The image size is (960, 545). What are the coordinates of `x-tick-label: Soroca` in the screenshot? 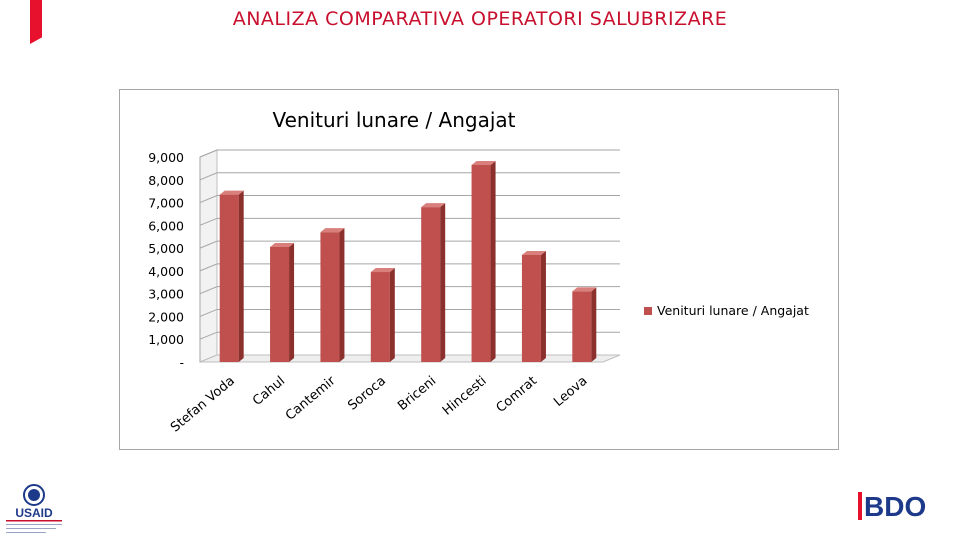 It's located at (367, 394).